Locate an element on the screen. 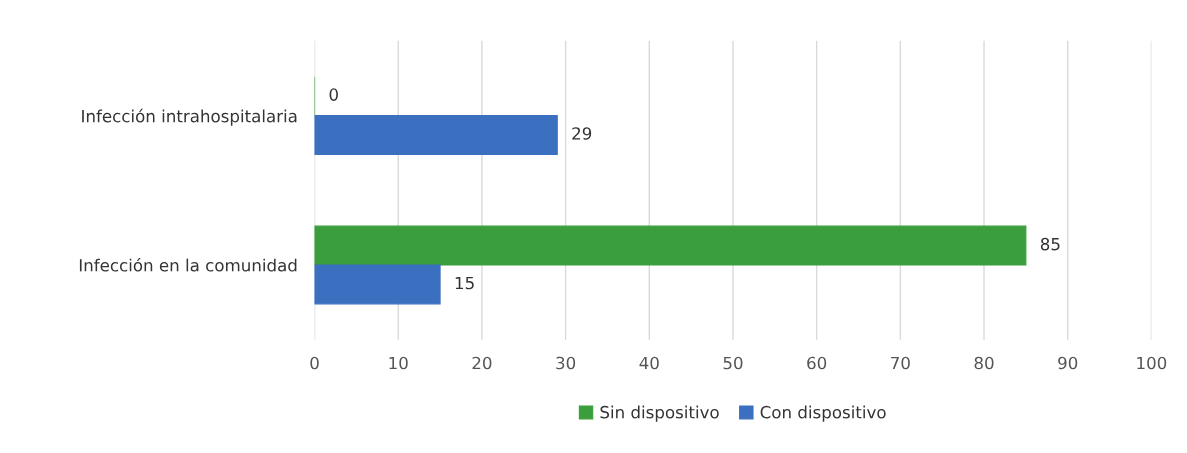 The height and width of the screenshot is (453, 1187). x-tick-label: 100 is located at coordinates (1152, 363).